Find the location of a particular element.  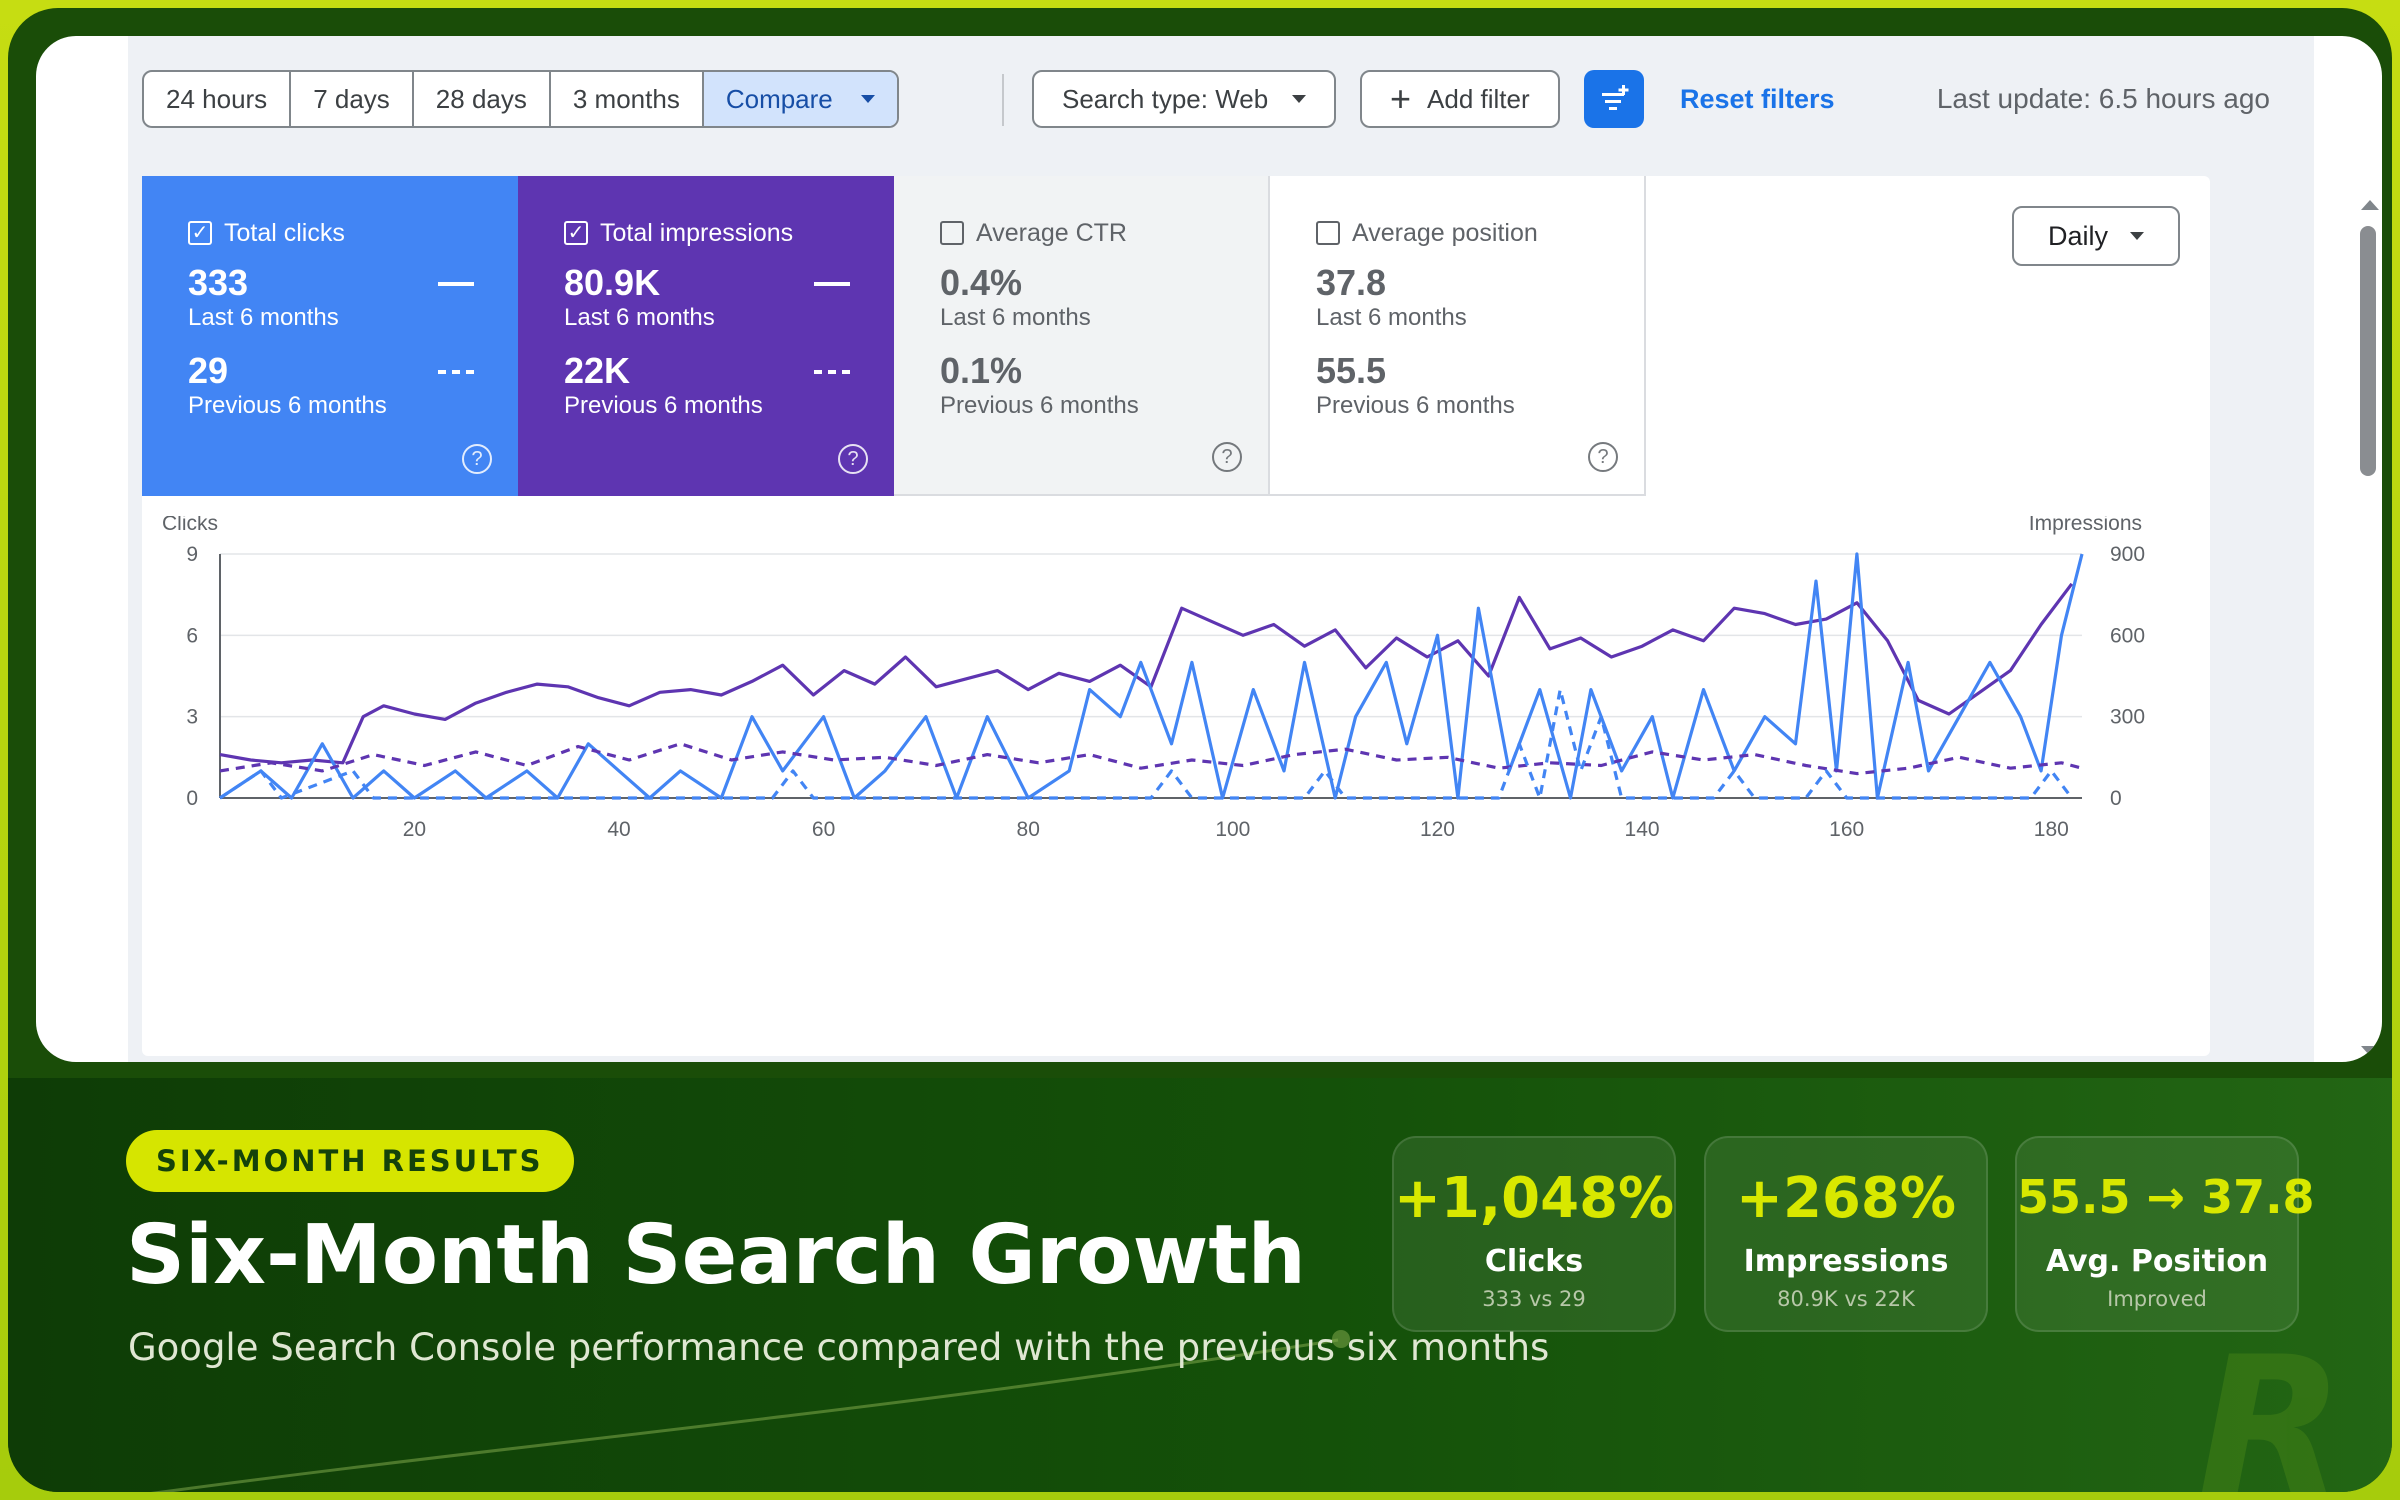

stat-card-impressions: +268% Impressions 80.9K vs 22K is located at coordinates (1846, 1234).